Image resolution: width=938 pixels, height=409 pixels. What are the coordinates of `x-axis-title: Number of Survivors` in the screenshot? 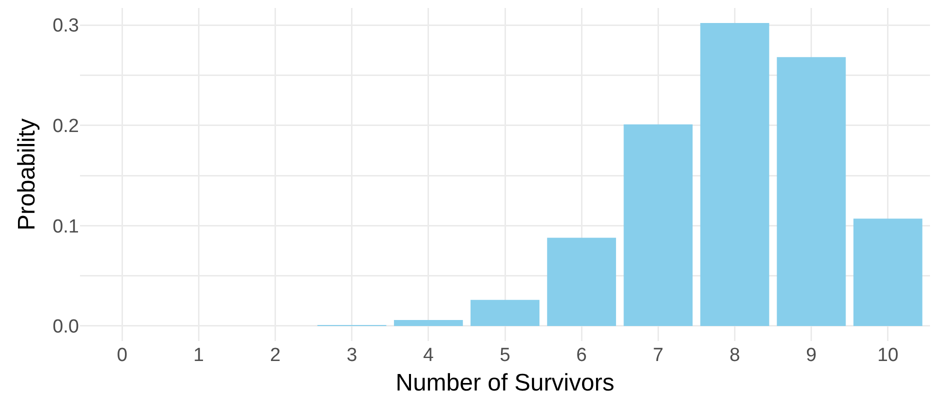 It's located at (505, 382).